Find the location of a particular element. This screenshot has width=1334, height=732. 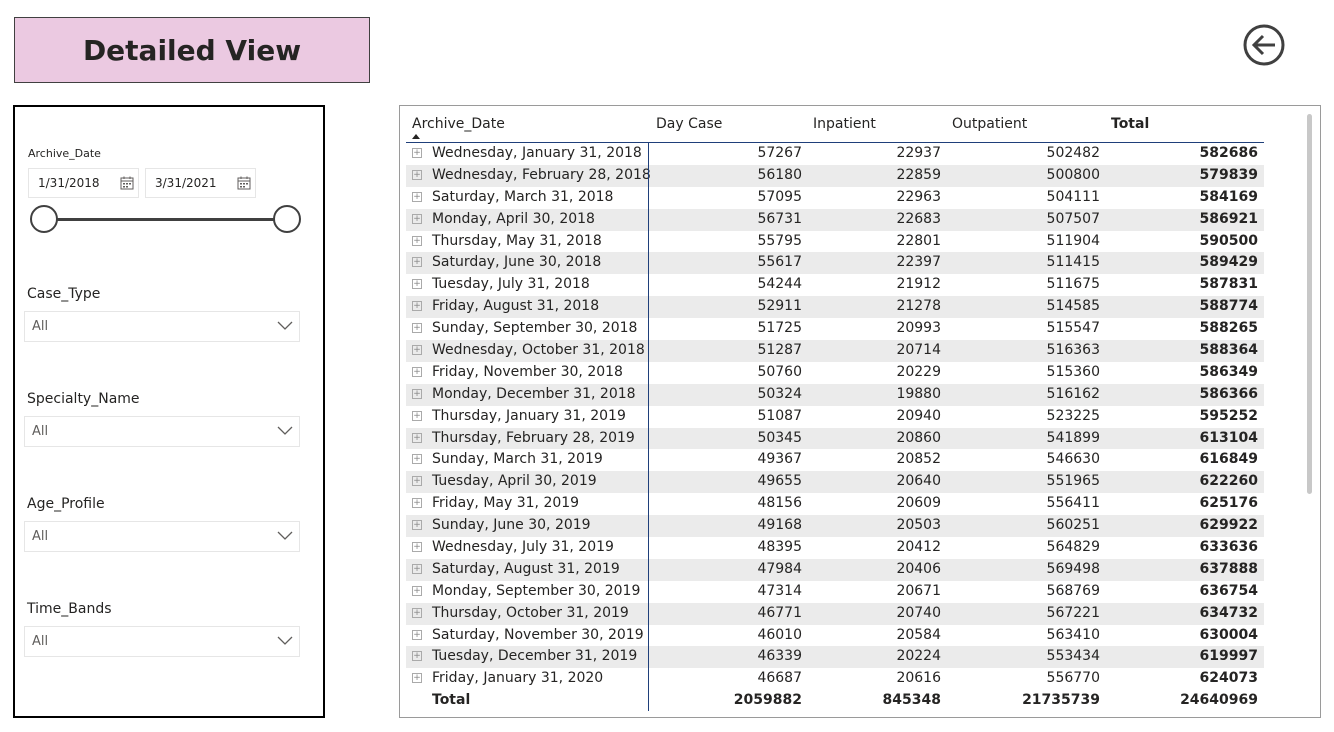

case-type-dropdown: All is located at coordinates (162, 326).